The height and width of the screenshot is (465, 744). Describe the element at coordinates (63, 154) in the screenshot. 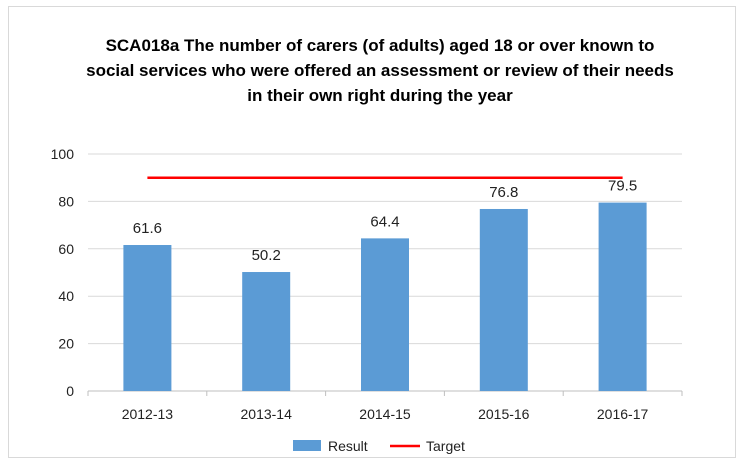

I see `y-tick-label: 100` at that location.